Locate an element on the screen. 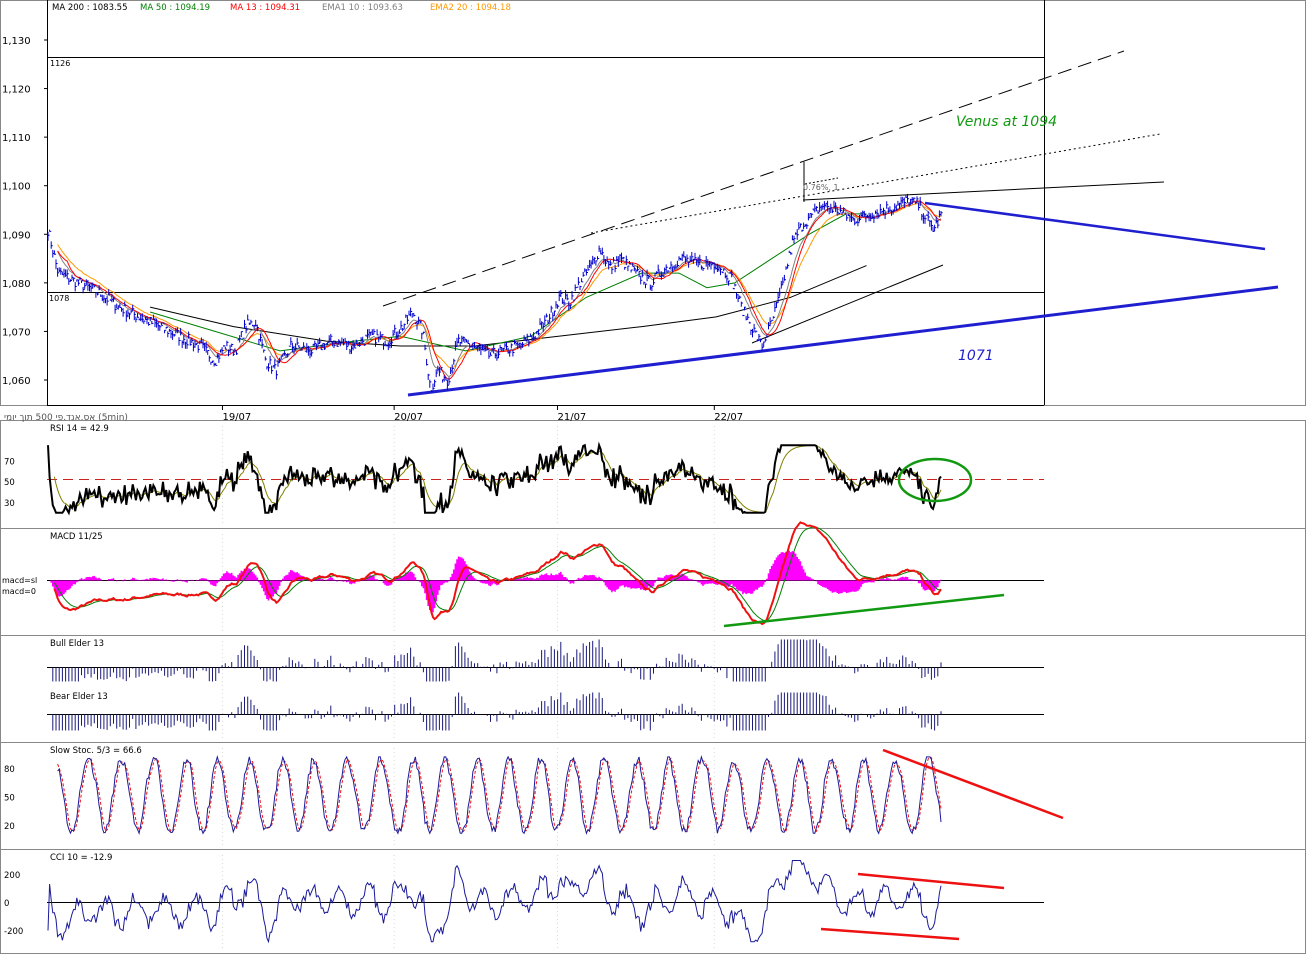  rsi-y-axis: 70 50 30 is located at coordinates (9, 483).